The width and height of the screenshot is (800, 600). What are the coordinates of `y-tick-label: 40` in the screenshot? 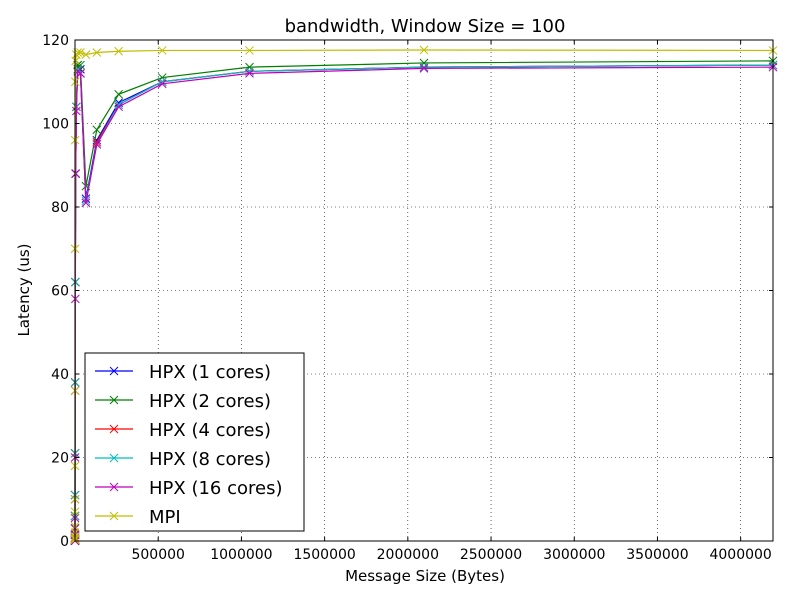 It's located at (60, 375).